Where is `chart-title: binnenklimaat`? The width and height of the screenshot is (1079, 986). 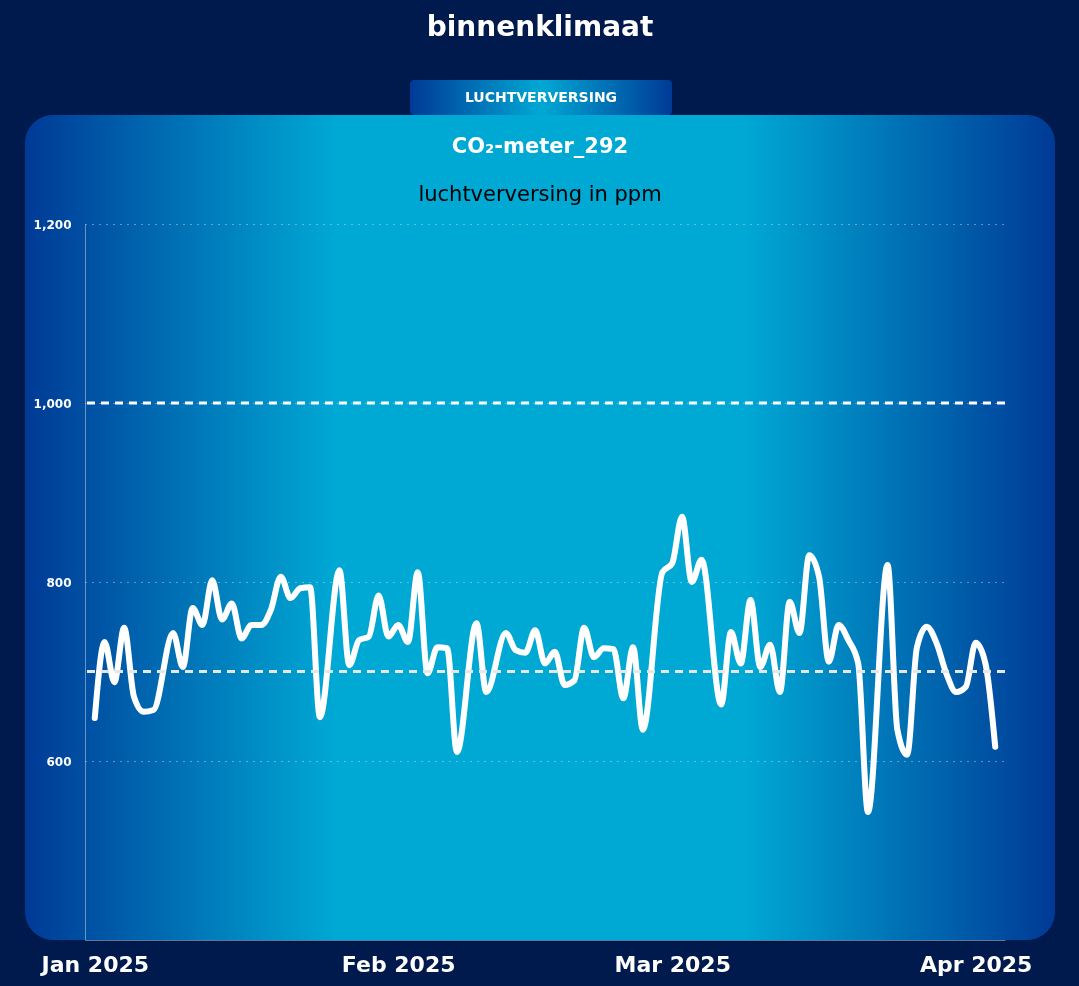 chart-title: binnenklimaat is located at coordinates (540, 26).